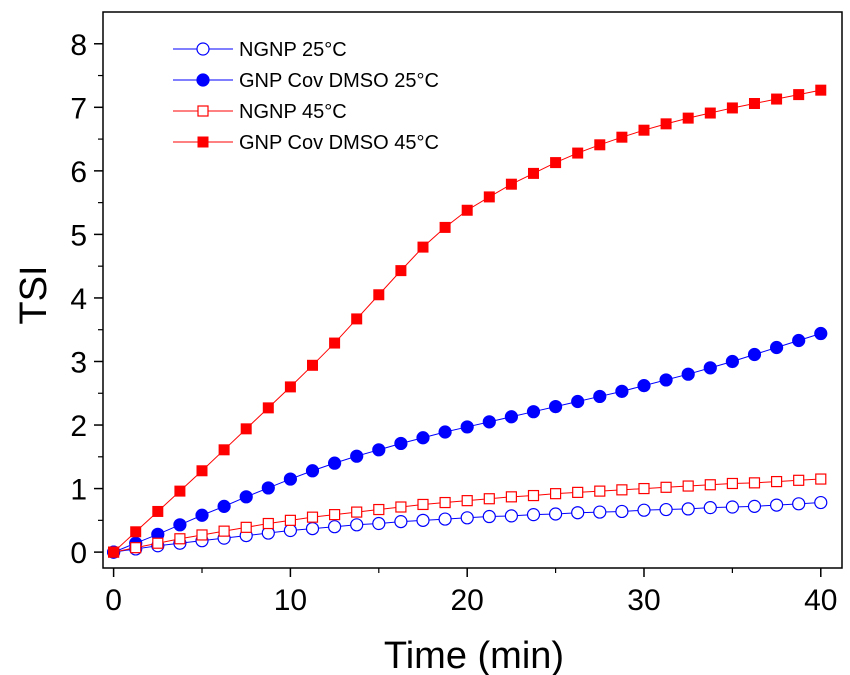  Describe the element at coordinates (78, 490) in the screenshot. I see `y-tick-label: 1` at that location.